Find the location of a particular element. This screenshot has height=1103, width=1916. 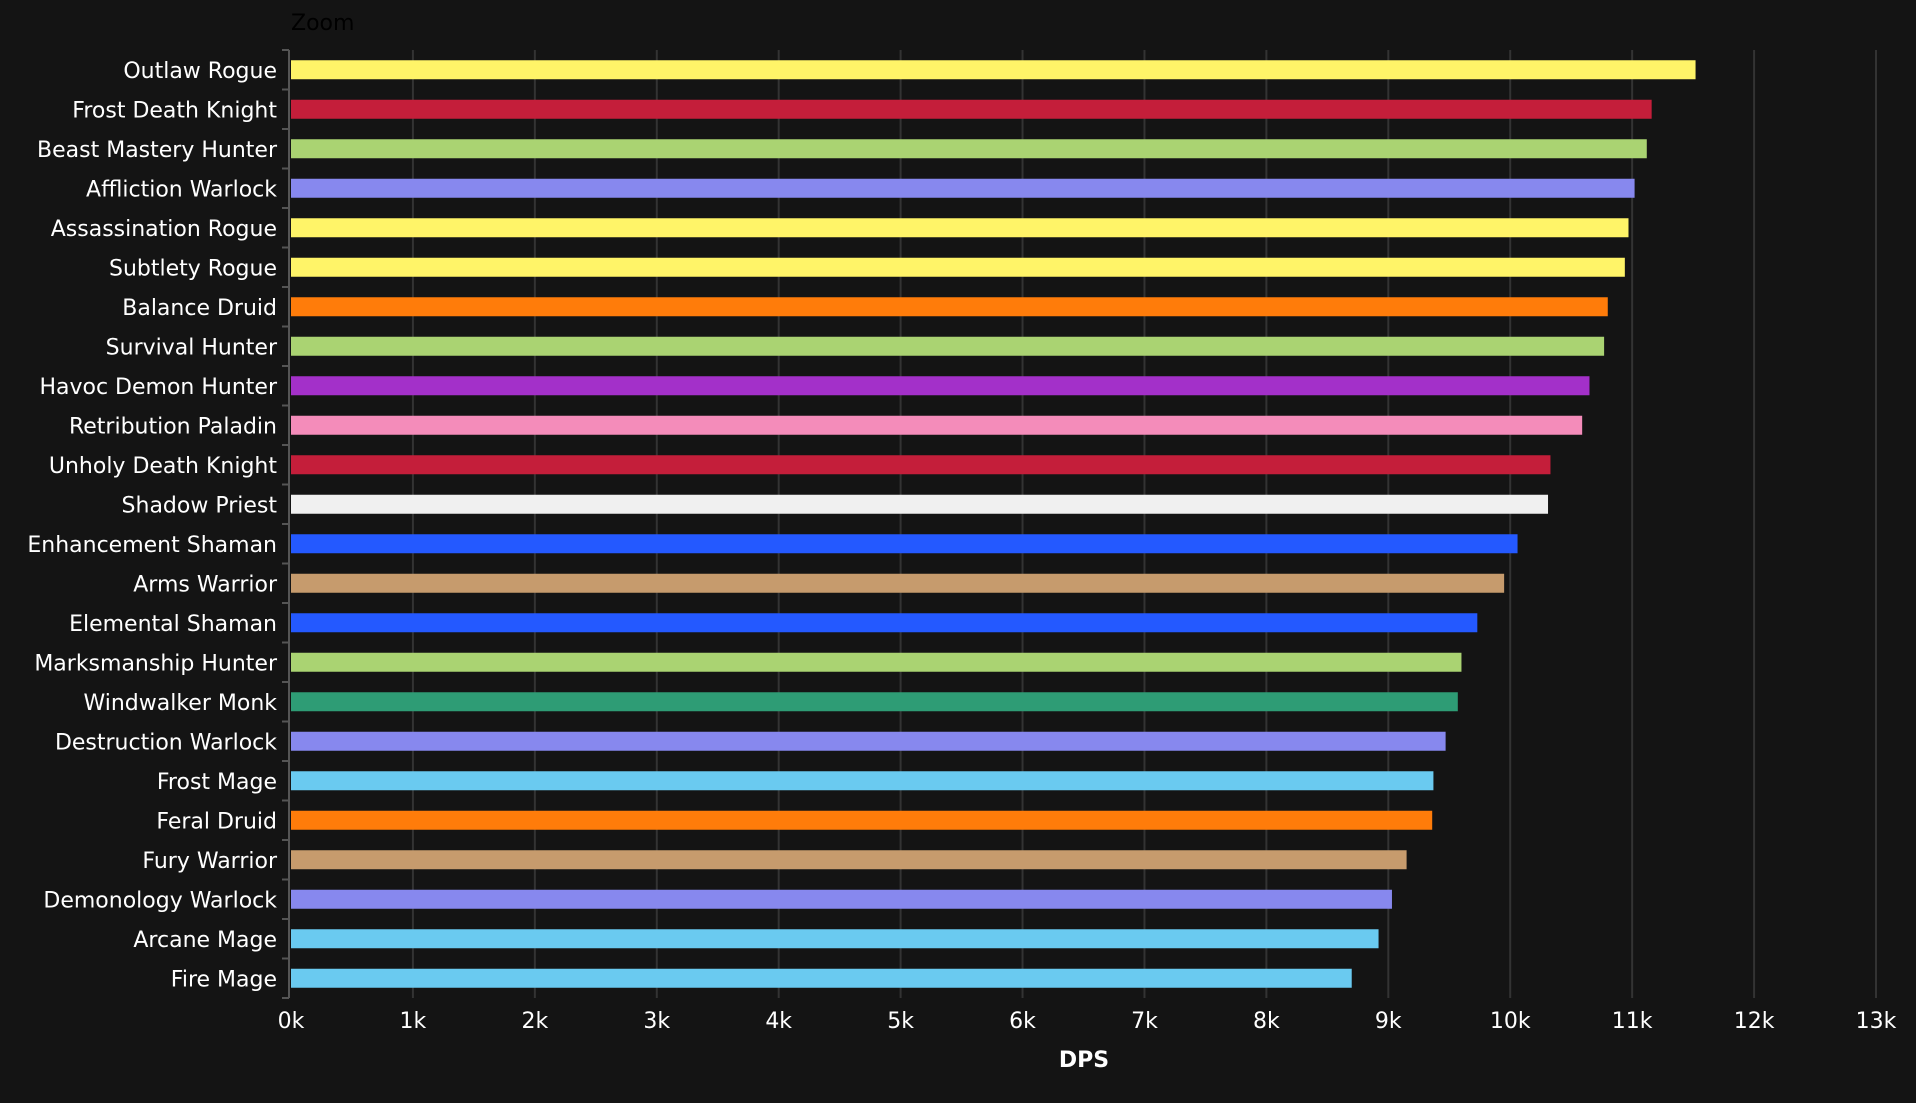

category-label: Retribution Paladin is located at coordinates (173, 426).